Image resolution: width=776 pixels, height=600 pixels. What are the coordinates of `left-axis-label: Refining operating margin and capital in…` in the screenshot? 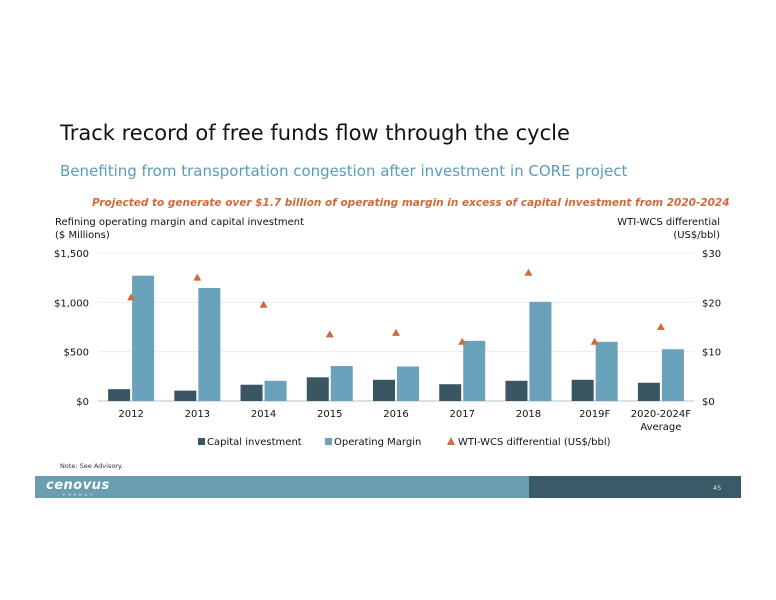 It's located at (179, 229).